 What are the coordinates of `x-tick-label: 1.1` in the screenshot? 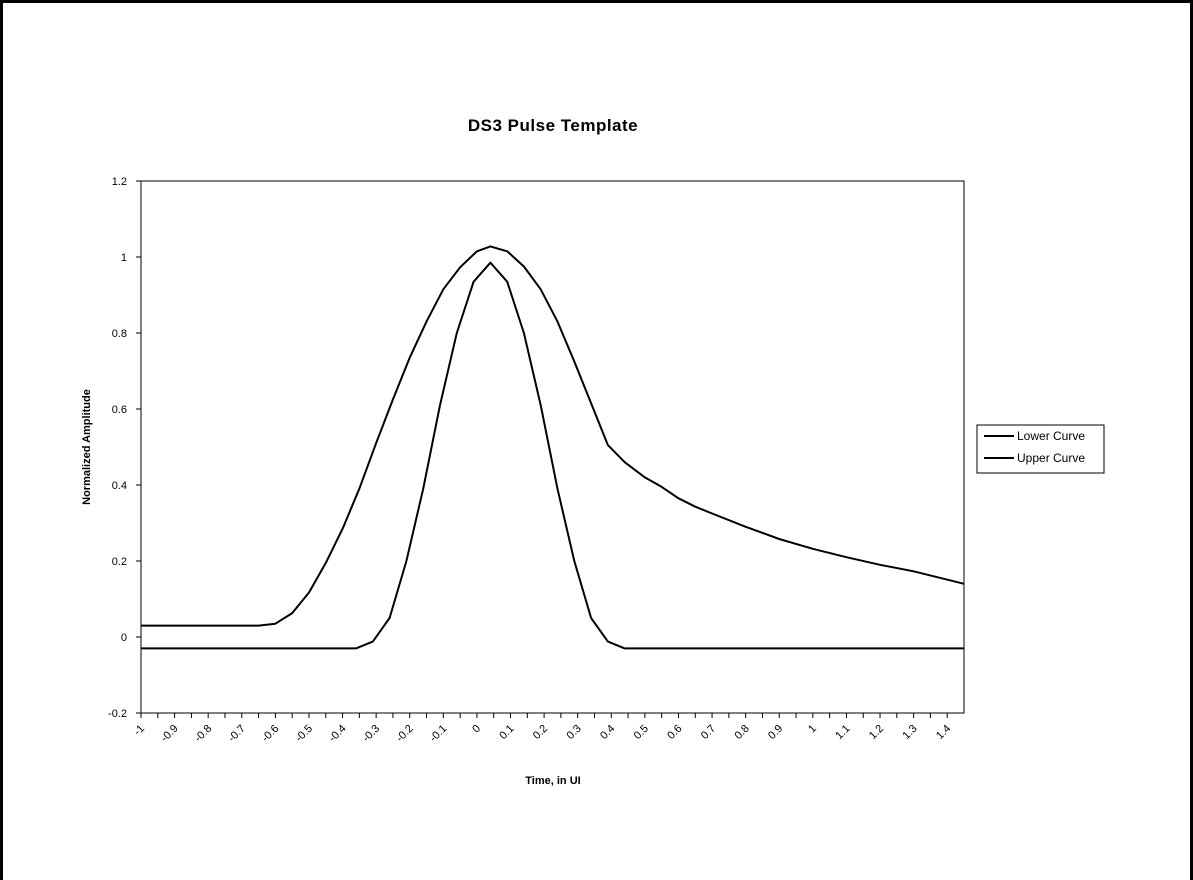 It's located at (842, 732).